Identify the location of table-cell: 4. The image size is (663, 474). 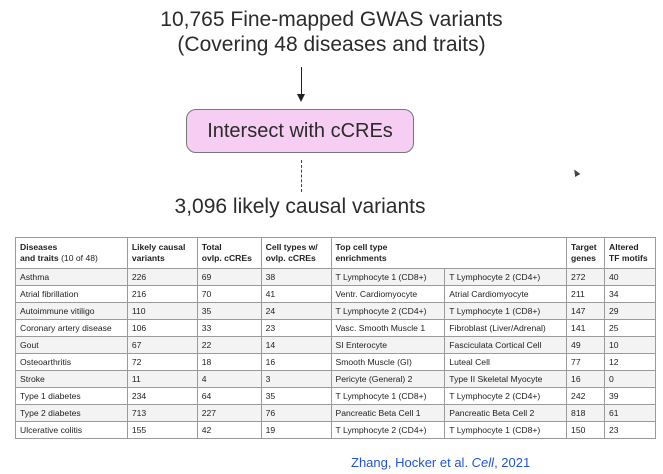
(229, 379).